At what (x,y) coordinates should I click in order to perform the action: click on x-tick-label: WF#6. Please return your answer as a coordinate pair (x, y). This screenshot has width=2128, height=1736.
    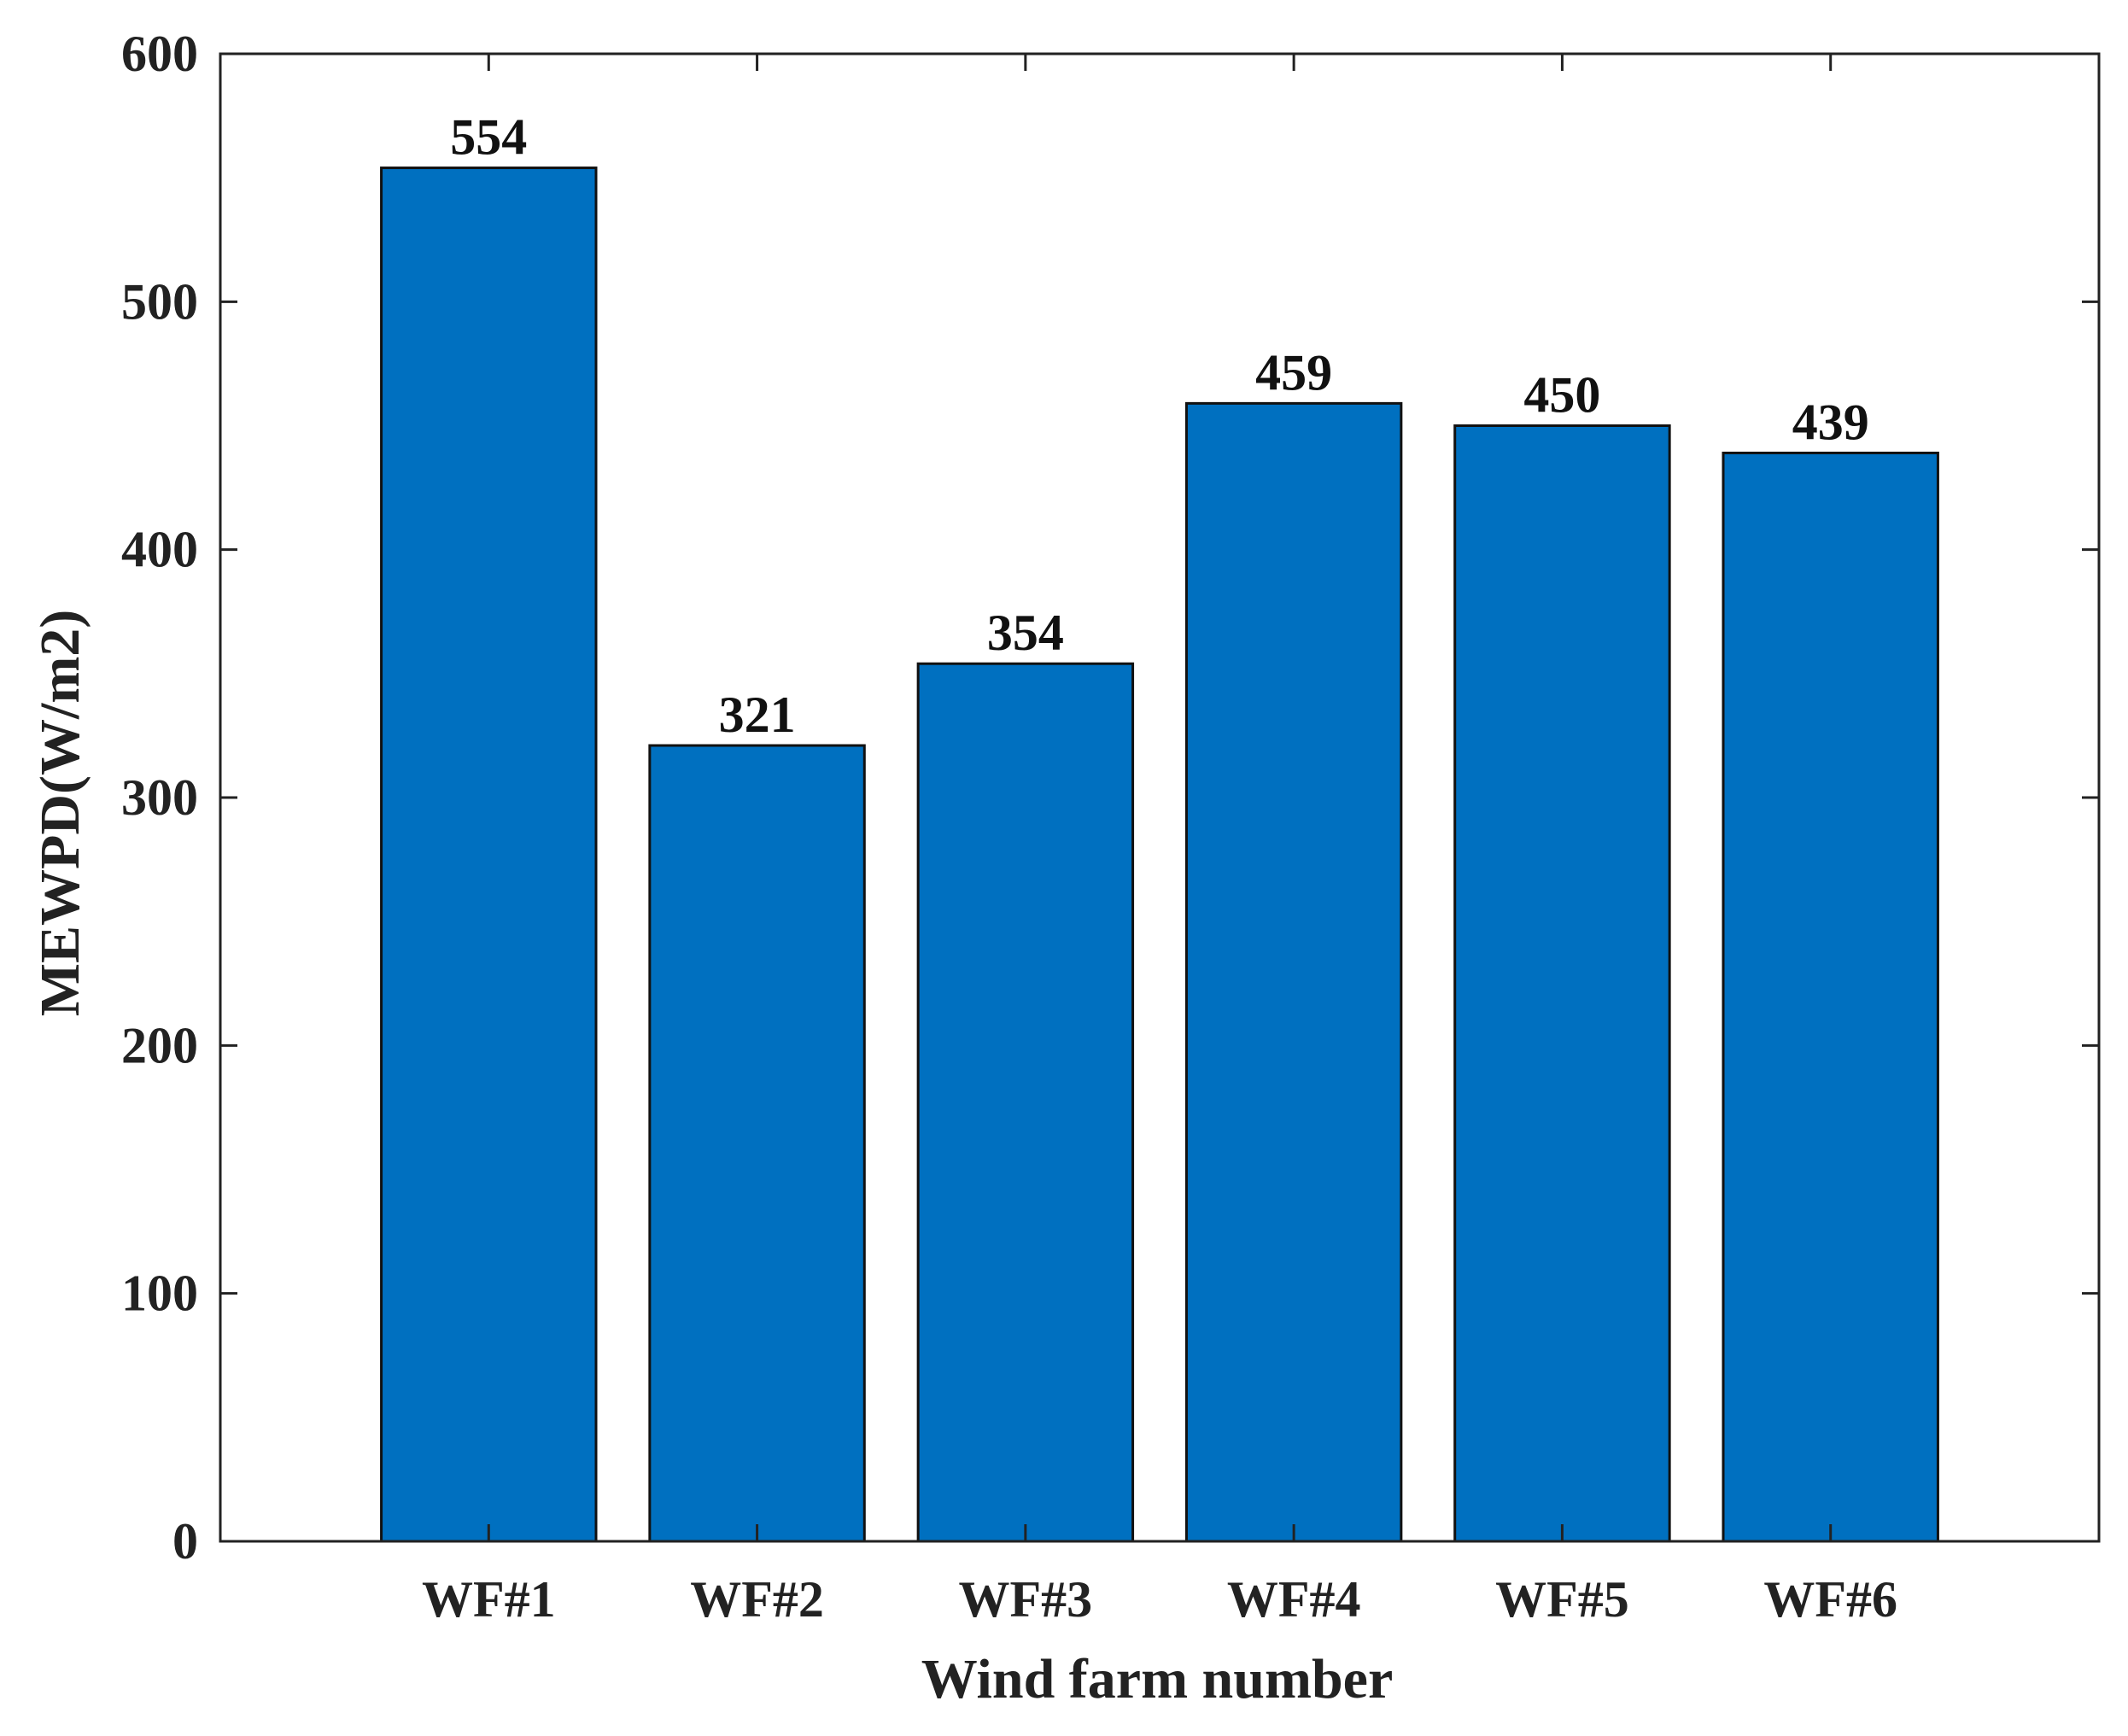
    Looking at the image, I should click on (1830, 1600).